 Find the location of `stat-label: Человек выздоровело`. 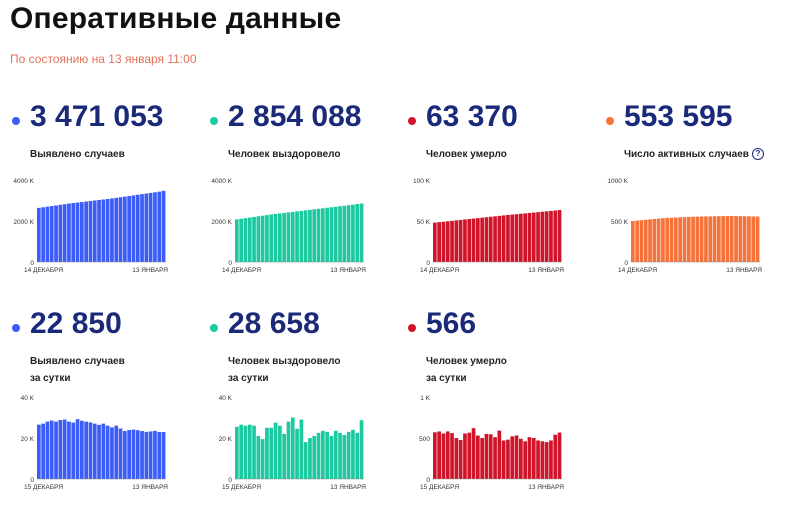

stat-label: Человек выздоровело is located at coordinates (284, 154).